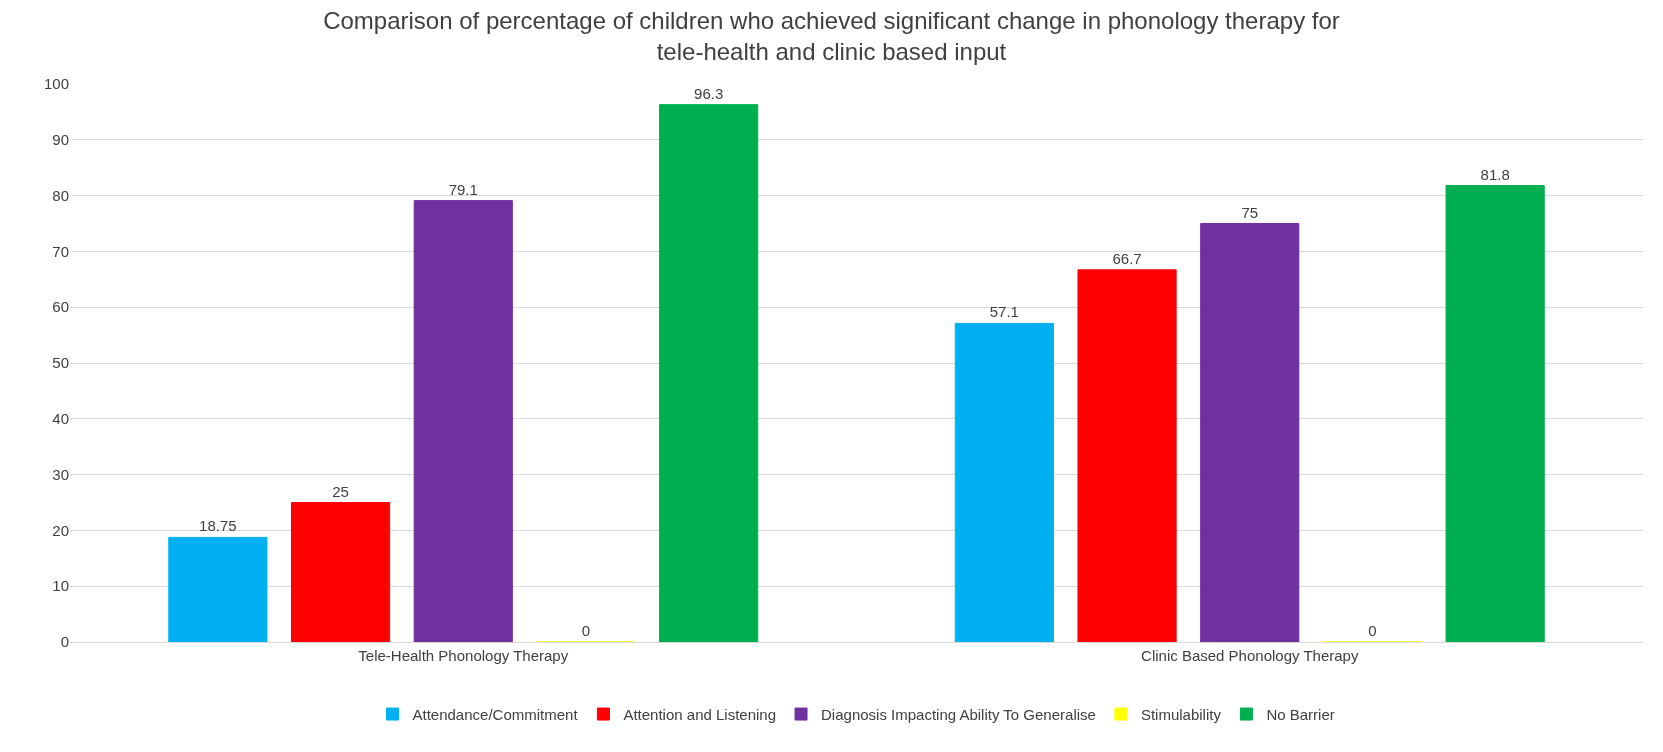 The width and height of the screenshot is (1663, 752). I want to click on data-label: 57.1, so click(1004, 312).